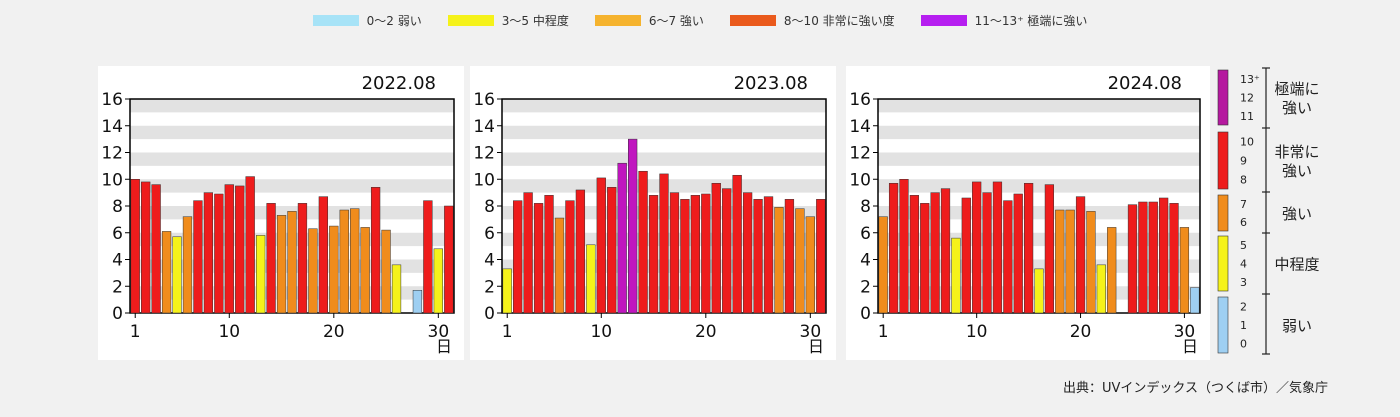  Describe the element at coordinates (1296, 89) in the screenshot. I see `scale-category-label: 極端に` at that location.